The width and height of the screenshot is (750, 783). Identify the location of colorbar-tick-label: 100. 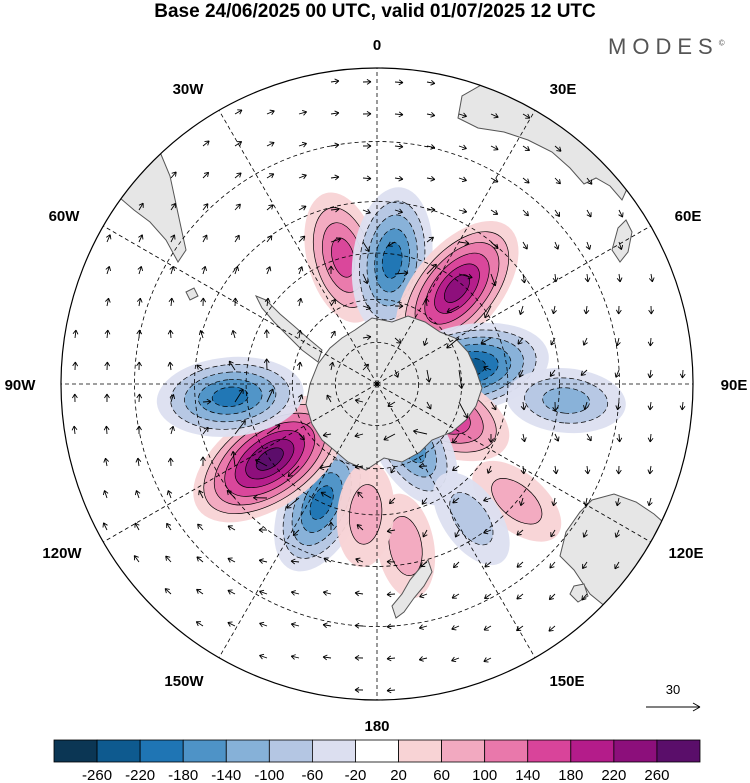
(484, 775).